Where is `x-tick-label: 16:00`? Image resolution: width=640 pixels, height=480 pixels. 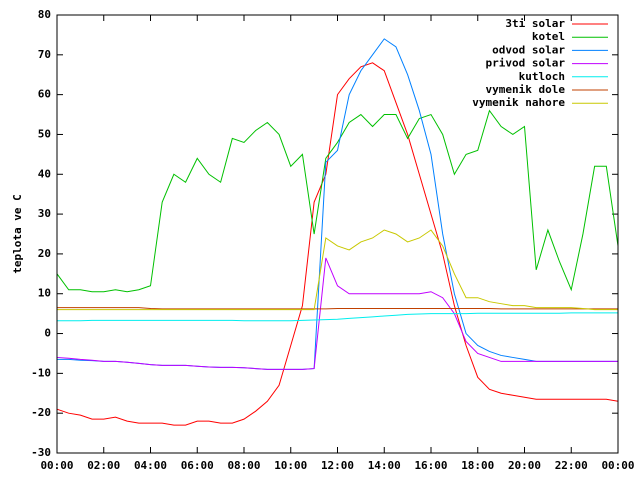
x-tick-label: 16:00 is located at coordinates (430, 465).